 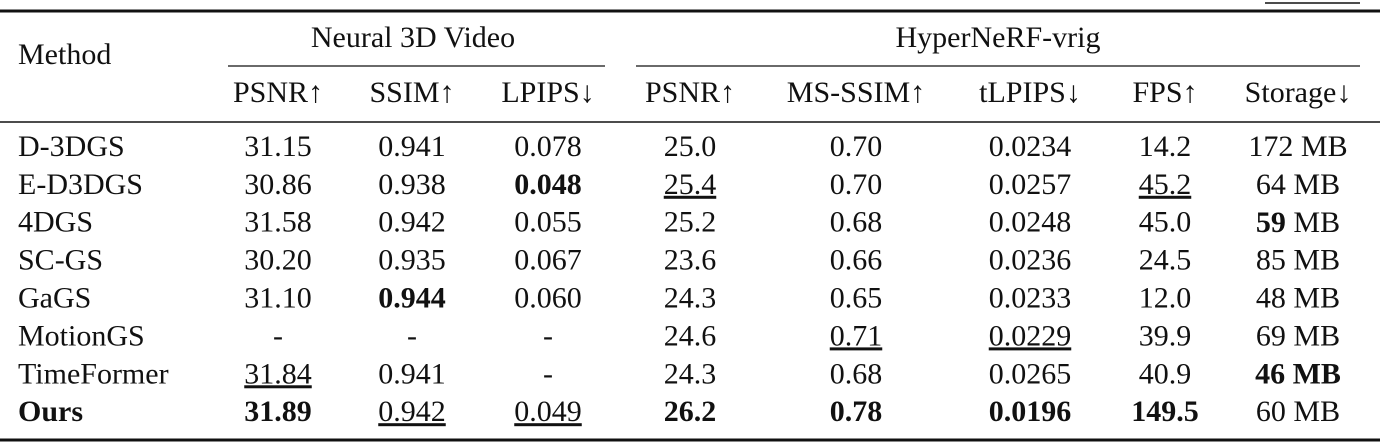 I want to click on cell-value: 0.71, so click(x=856, y=335).